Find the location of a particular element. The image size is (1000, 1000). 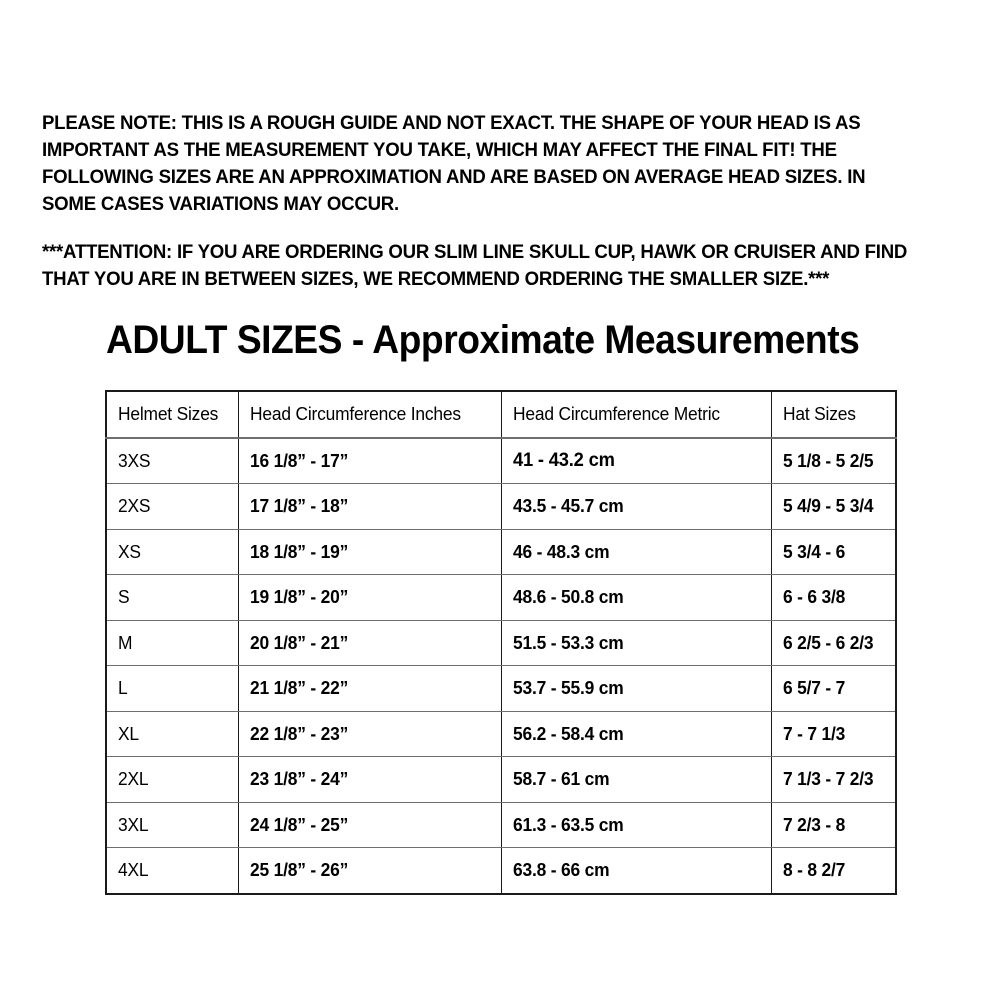

cell-hat-size-text: 6 2/5 - 6 2/3 is located at coordinates (828, 642).